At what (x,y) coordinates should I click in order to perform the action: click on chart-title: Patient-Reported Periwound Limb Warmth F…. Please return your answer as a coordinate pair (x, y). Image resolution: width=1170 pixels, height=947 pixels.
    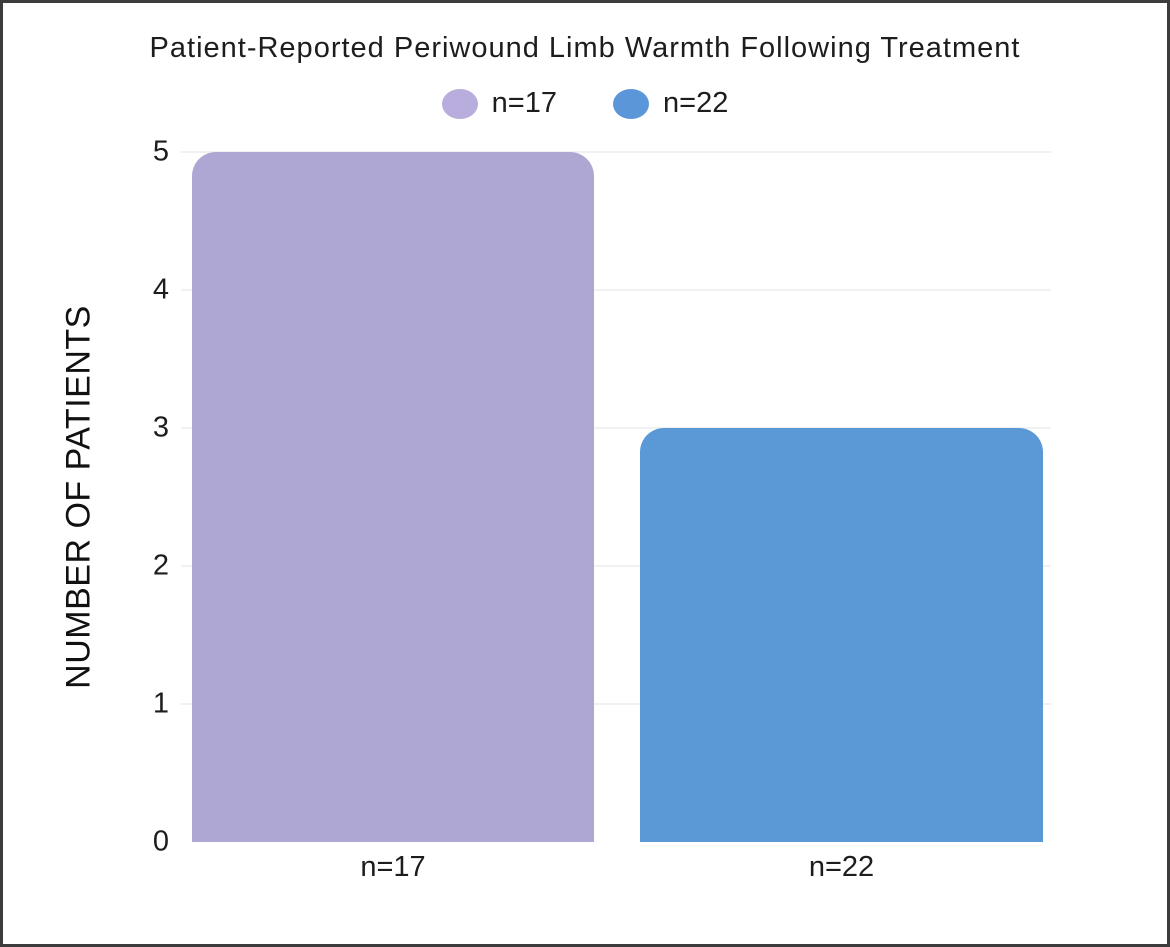
    Looking at the image, I should click on (585, 48).